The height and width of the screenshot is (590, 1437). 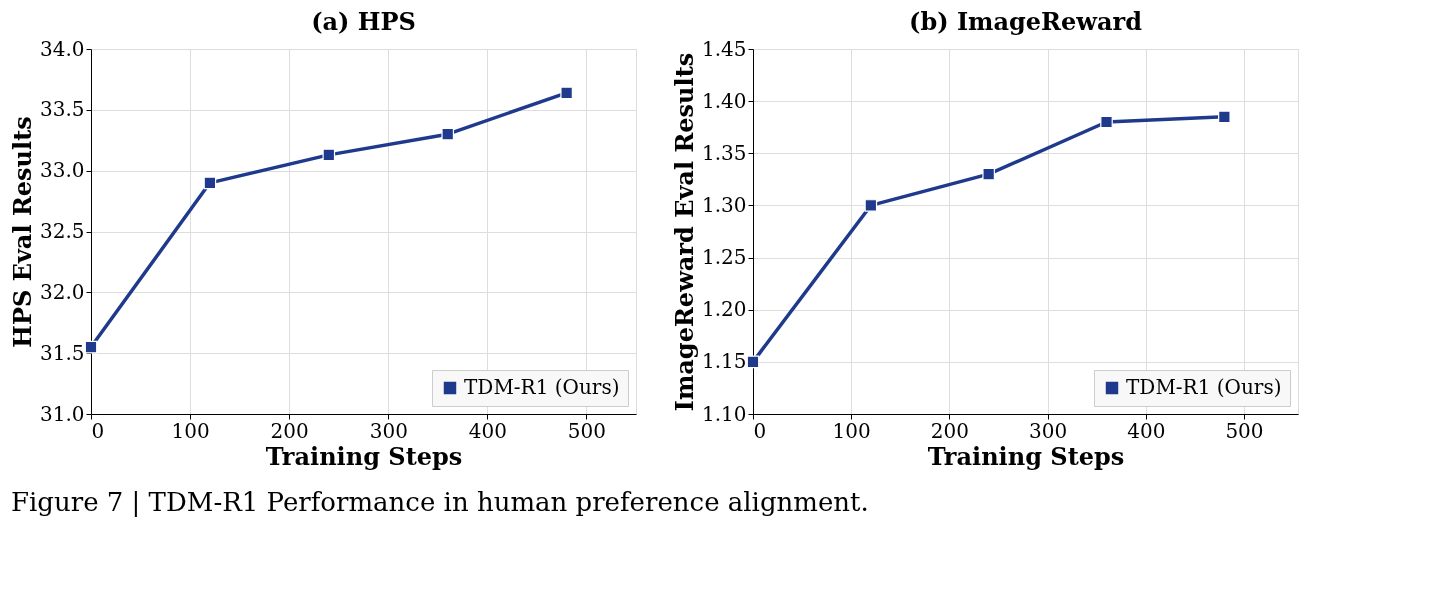 What do you see at coordinates (22, 232) in the screenshot?
I see `y-axis-title: HPS Eval Results` at bounding box center [22, 232].